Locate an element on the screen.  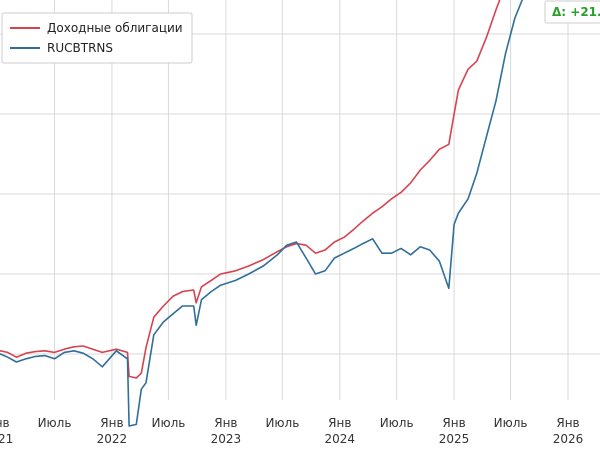
x-tick-label-year-8: 2025 is located at coordinates (454, 439).